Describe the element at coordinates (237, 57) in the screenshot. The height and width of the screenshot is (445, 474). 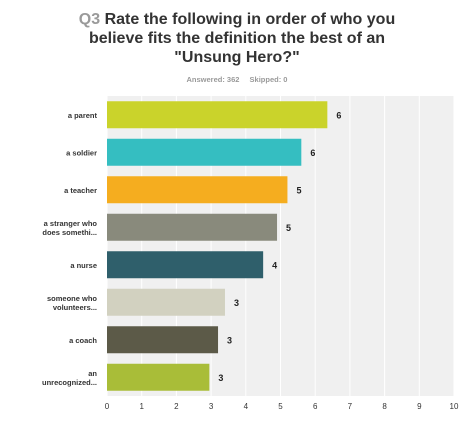
I see `title-line-3: "Unsung Hero?"` at that location.